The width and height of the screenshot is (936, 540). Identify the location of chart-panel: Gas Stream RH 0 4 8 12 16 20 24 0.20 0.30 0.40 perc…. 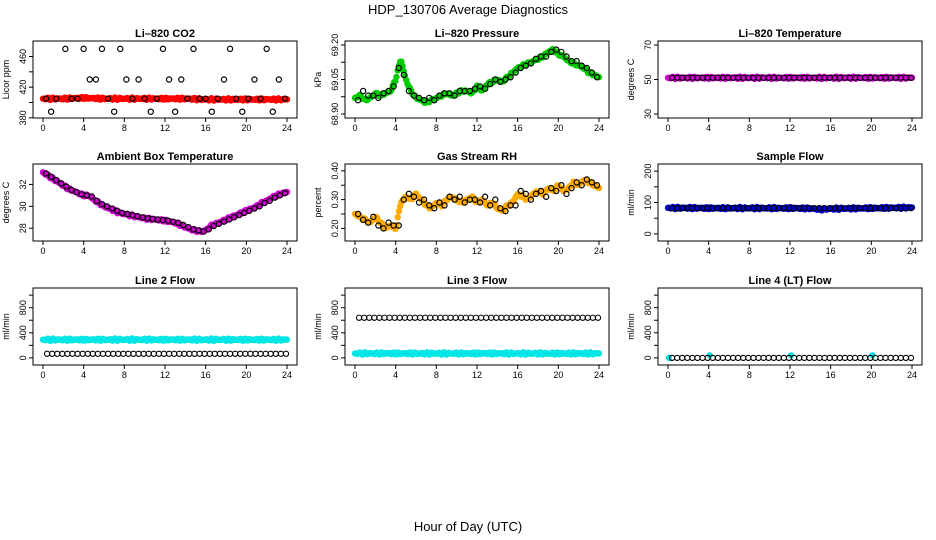
(461, 203).